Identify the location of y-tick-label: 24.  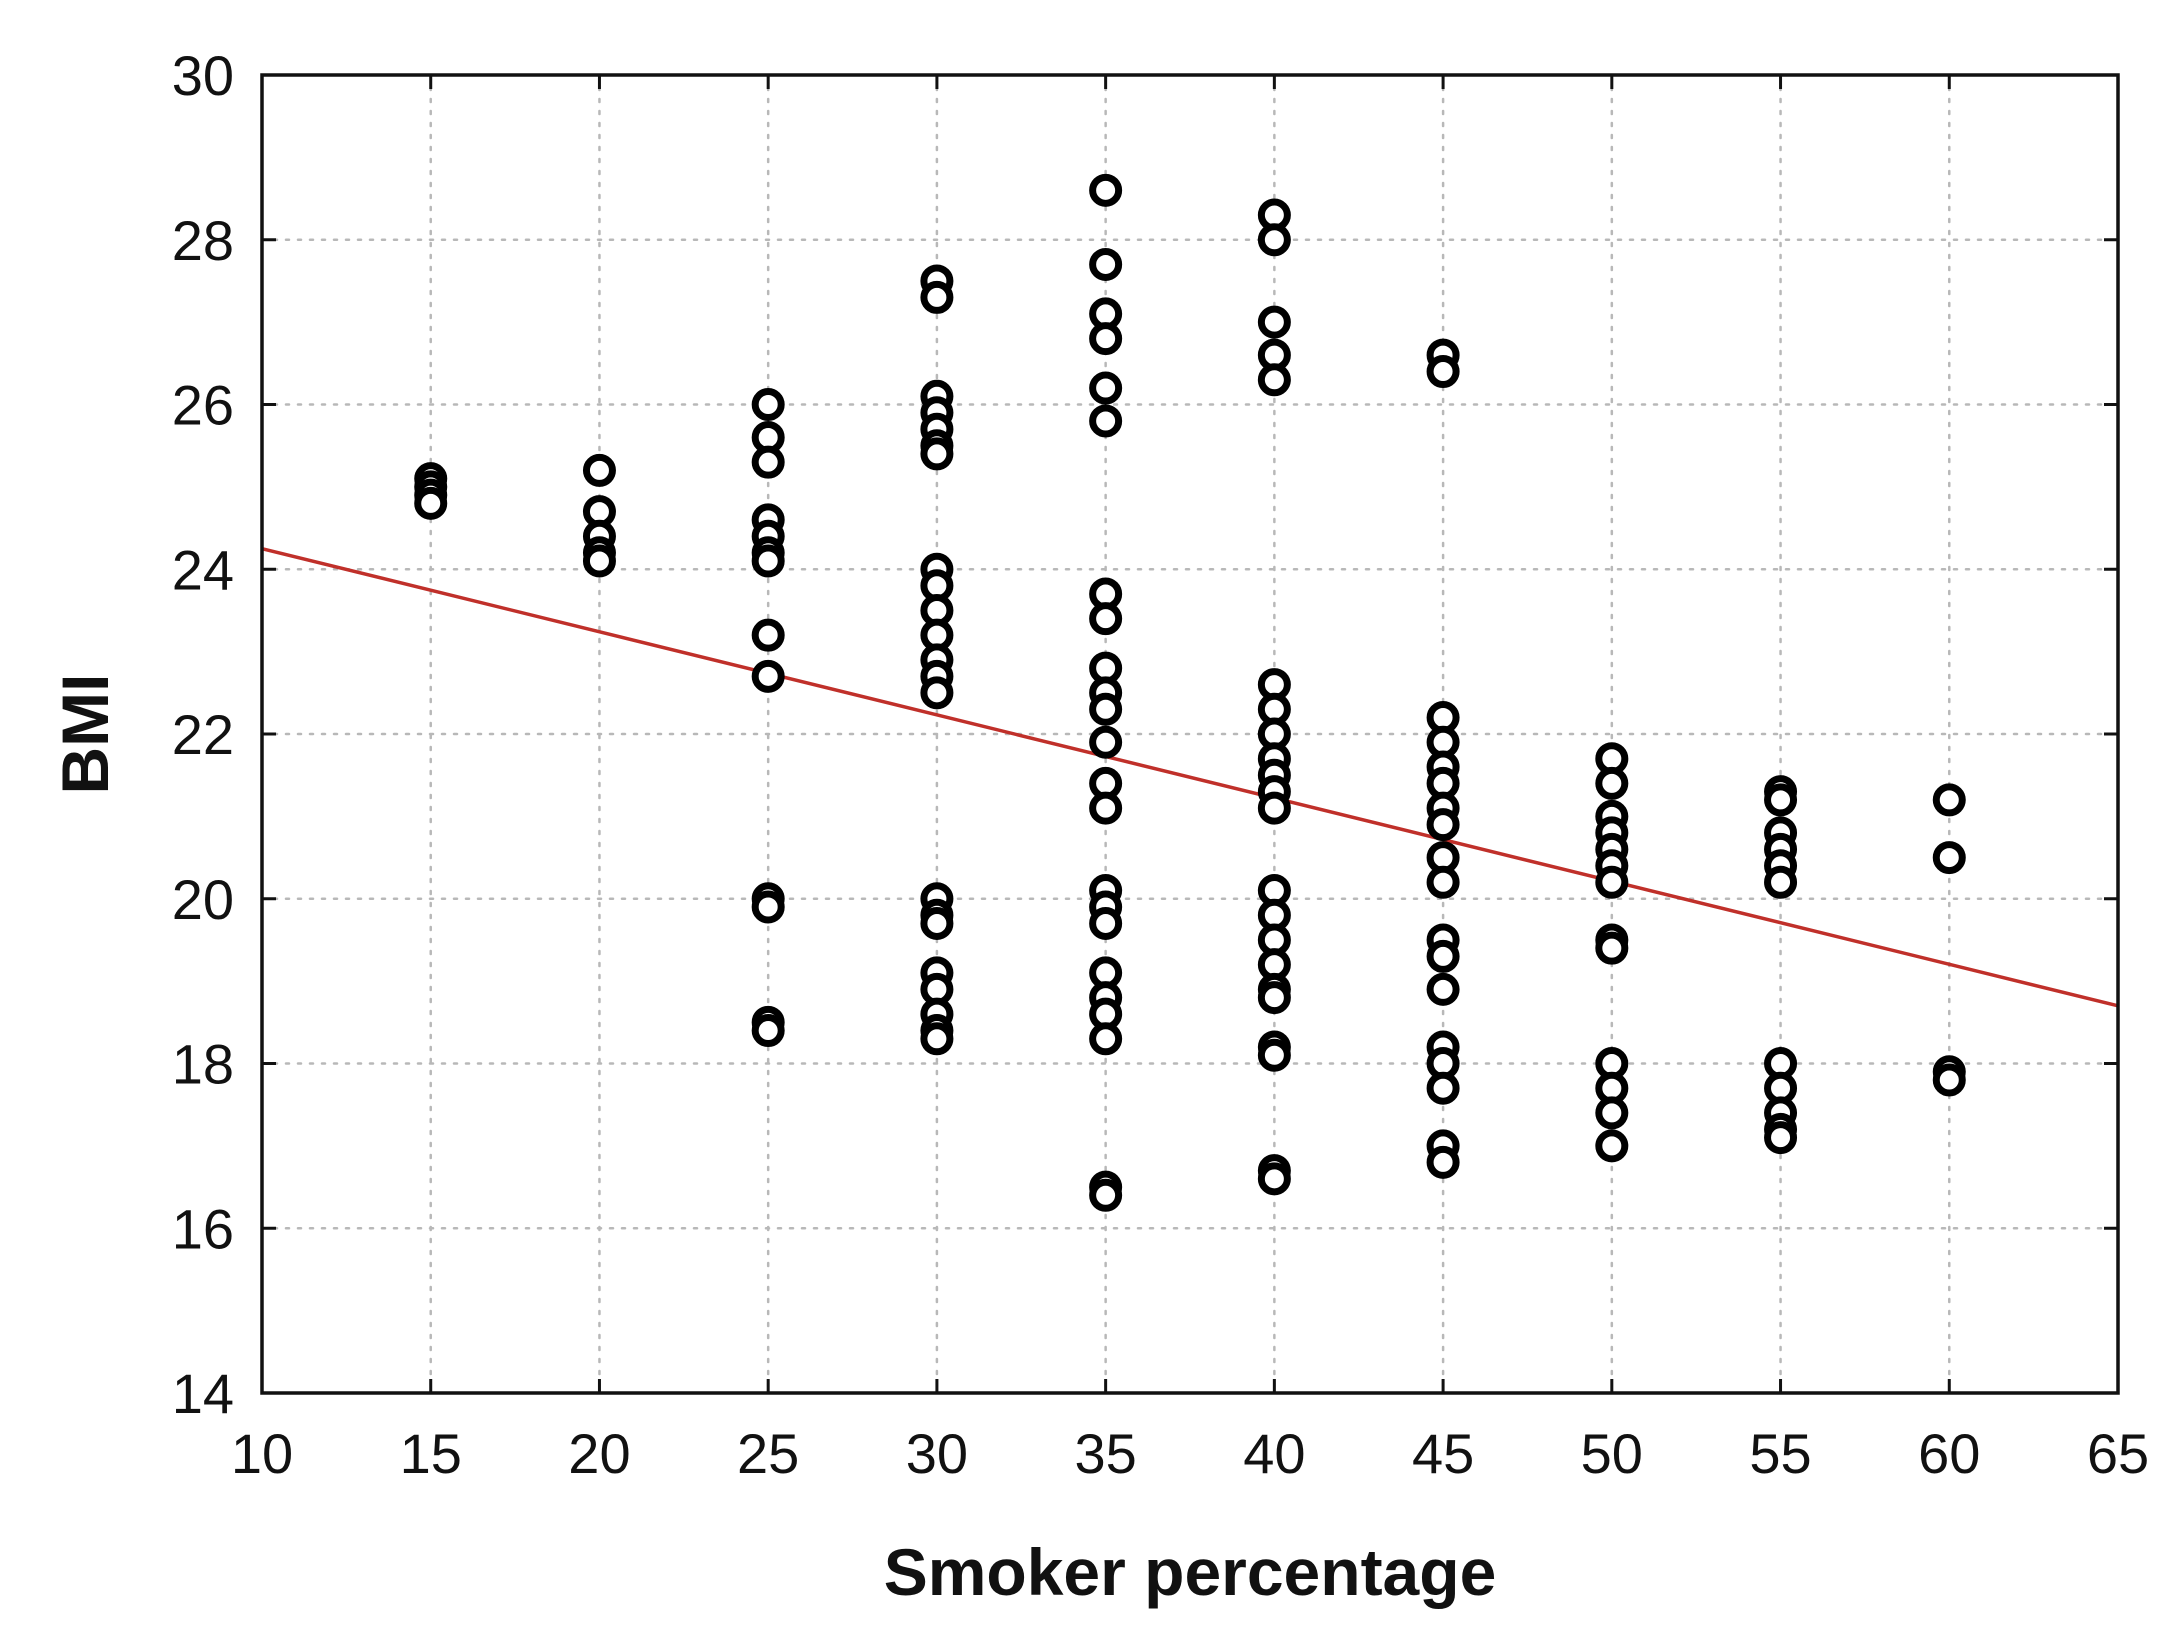
(203, 569).